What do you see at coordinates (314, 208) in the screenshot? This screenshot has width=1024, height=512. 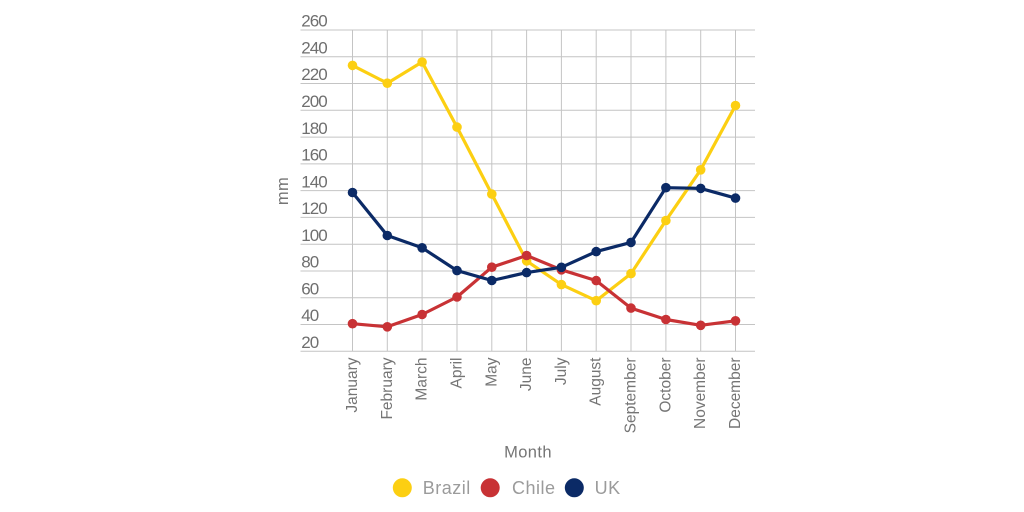 I see `svg-text: 120` at bounding box center [314, 208].